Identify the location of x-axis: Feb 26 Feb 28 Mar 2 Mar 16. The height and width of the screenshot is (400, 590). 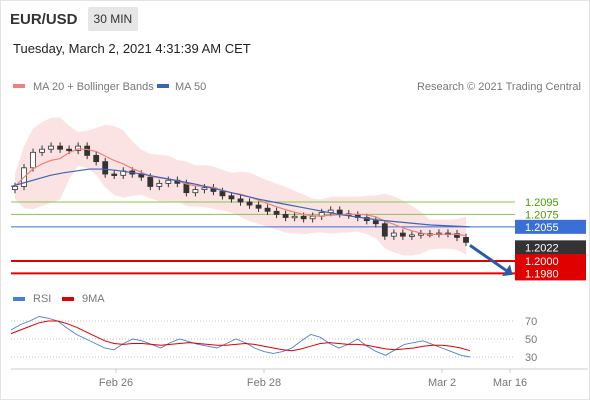
(313, 379).